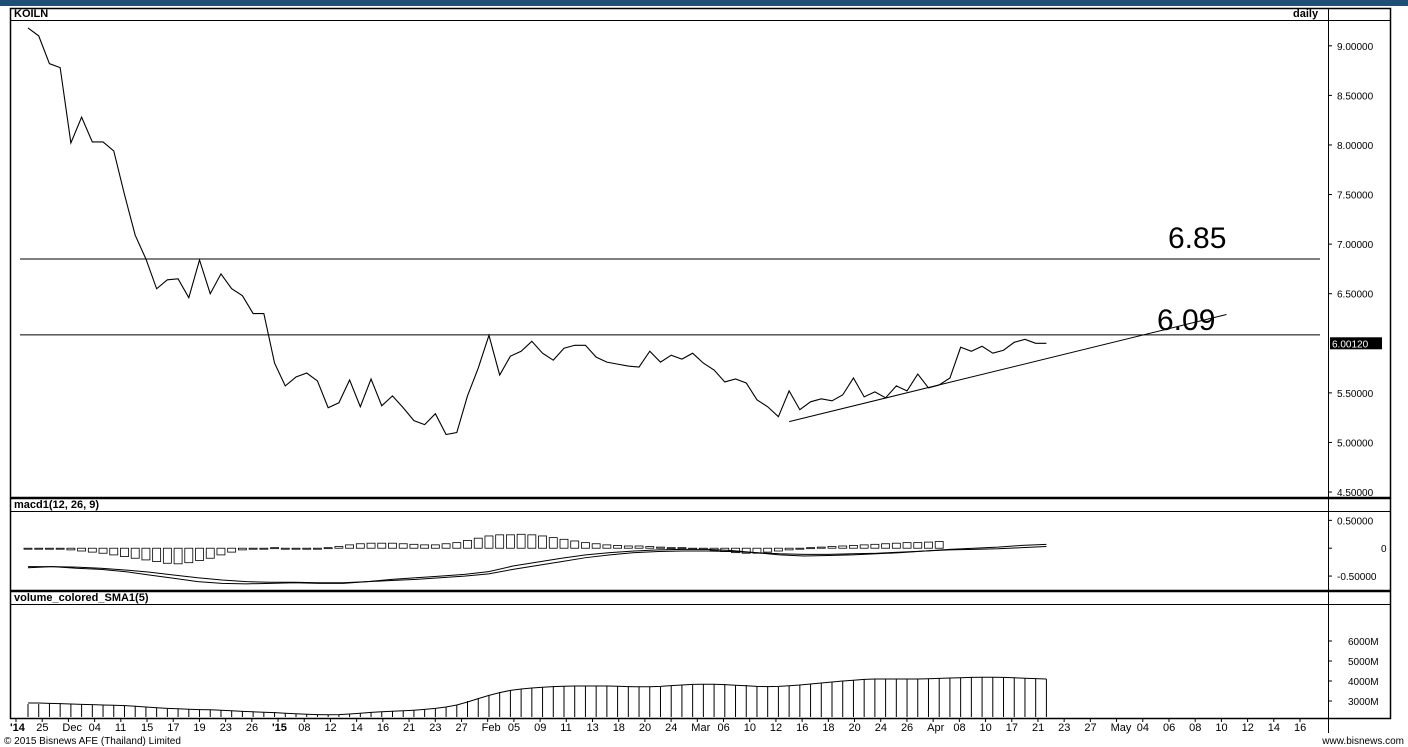 Image resolution: width=1408 pixels, height=747 pixels. I want to click on macd-signal-line, so click(537, 565).